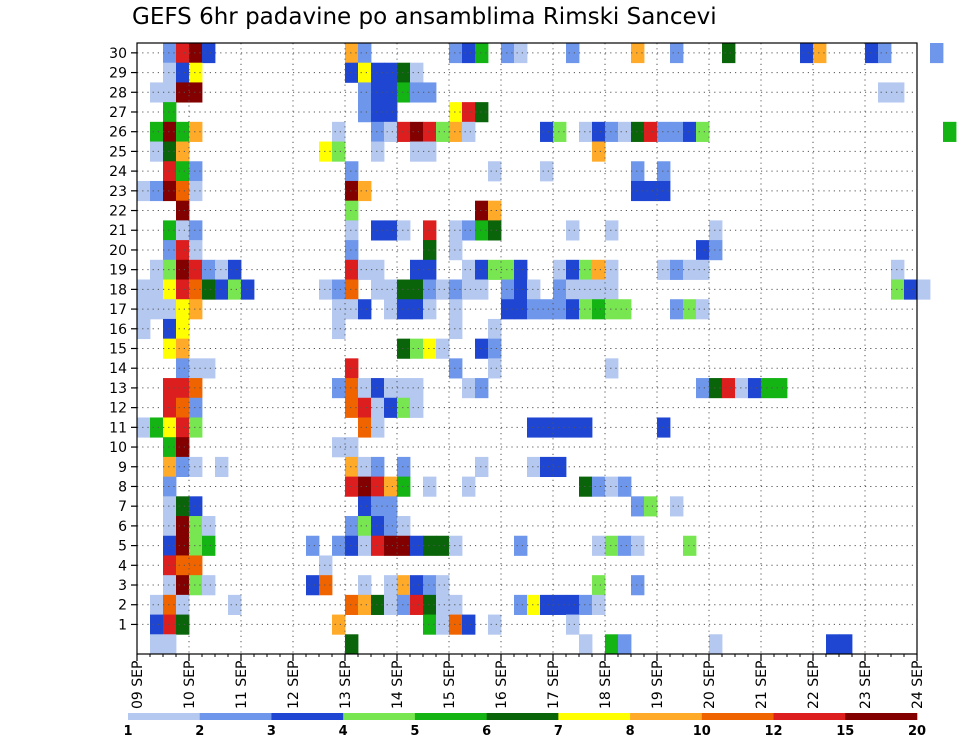 The image size is (960, 742). Describe the element at coordinates (118, 389) in the screenshot. I see `y-tick-label: 13` at that location.